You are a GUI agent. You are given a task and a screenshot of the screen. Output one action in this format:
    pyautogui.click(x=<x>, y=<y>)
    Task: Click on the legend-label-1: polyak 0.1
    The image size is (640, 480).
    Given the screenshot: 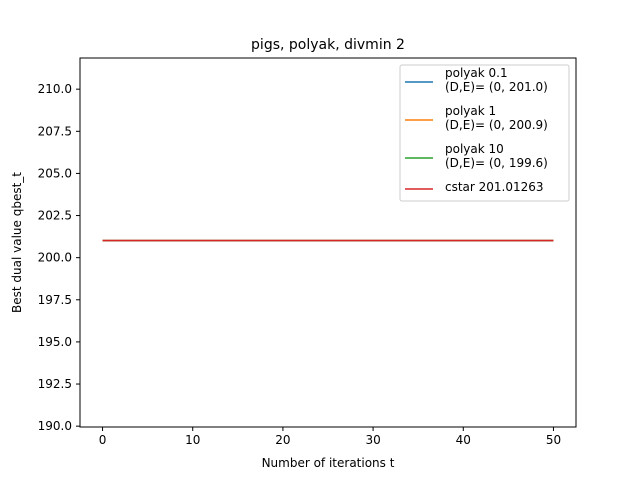 What is the action you would take?
    pyautogui.click(x=476, y=73)
    